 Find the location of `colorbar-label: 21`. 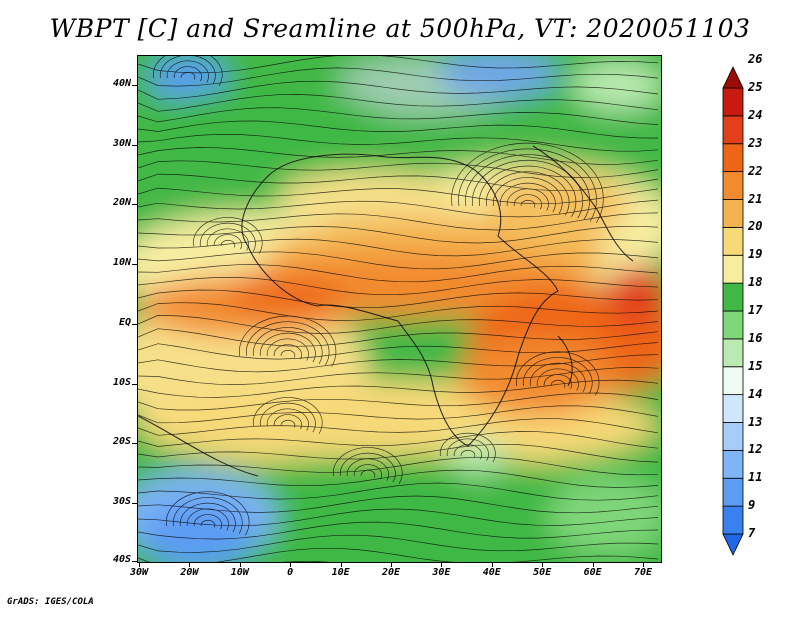

colorbar-label: 21 is located at coordinates (755, 198).